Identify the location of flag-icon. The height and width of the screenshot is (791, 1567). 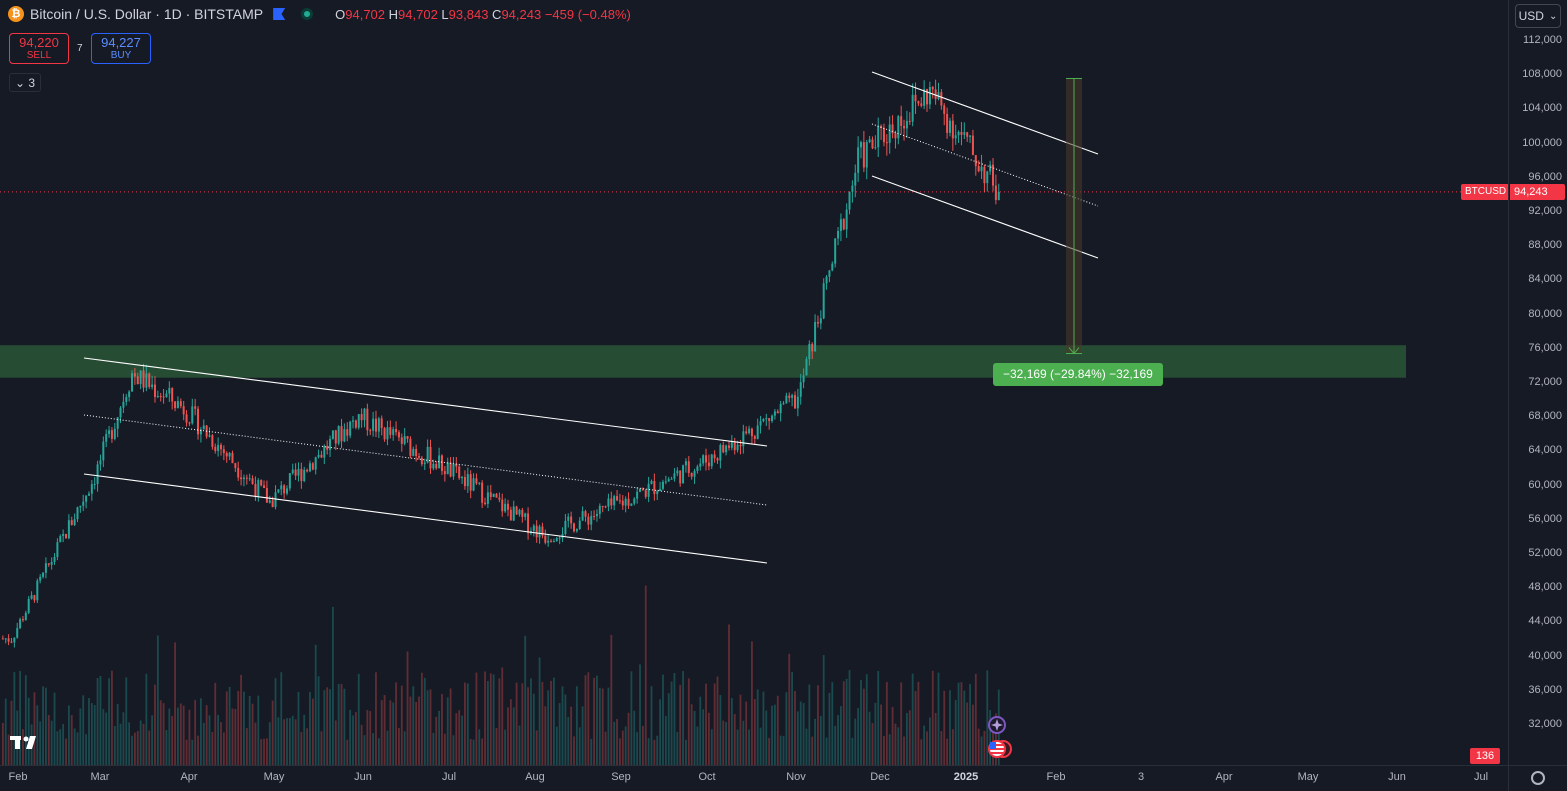
(279, 14).